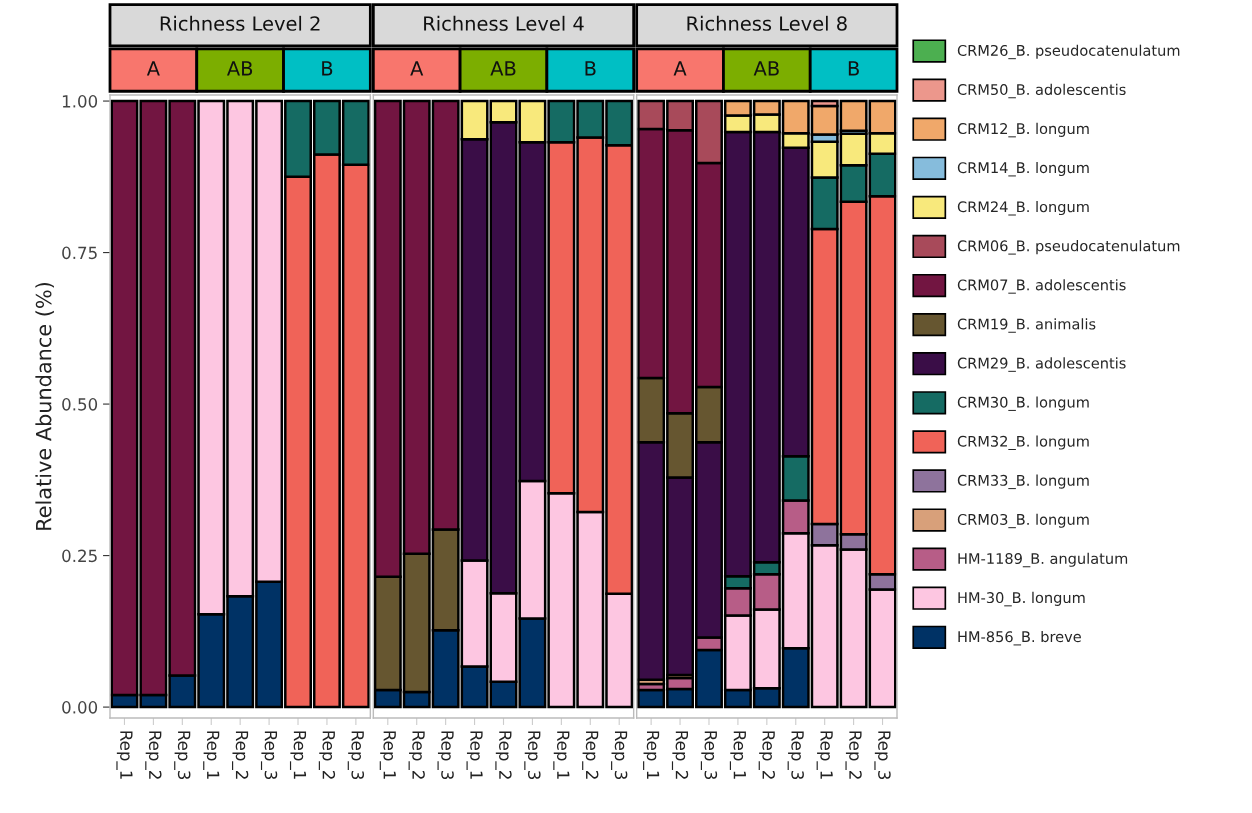 This screenshot has height=813, width=1252. I want to click on chart-title: Richness Level 8, so click(767, 23).